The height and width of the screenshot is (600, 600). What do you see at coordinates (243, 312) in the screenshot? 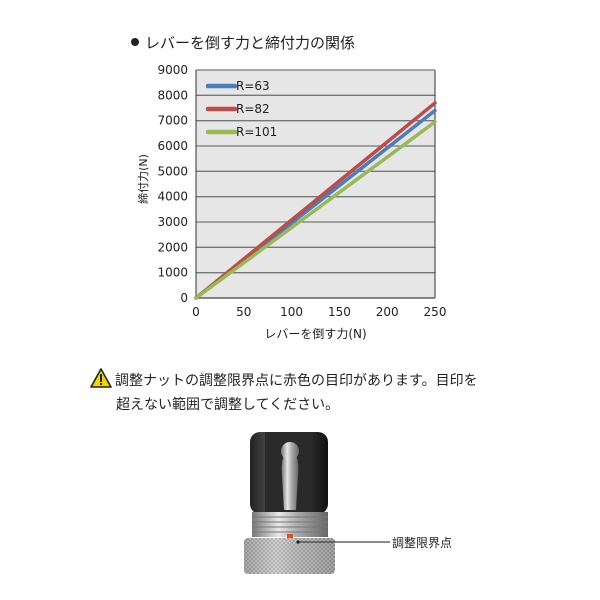
I see `x-tick-label: 50` at bounding box center [243, 312].